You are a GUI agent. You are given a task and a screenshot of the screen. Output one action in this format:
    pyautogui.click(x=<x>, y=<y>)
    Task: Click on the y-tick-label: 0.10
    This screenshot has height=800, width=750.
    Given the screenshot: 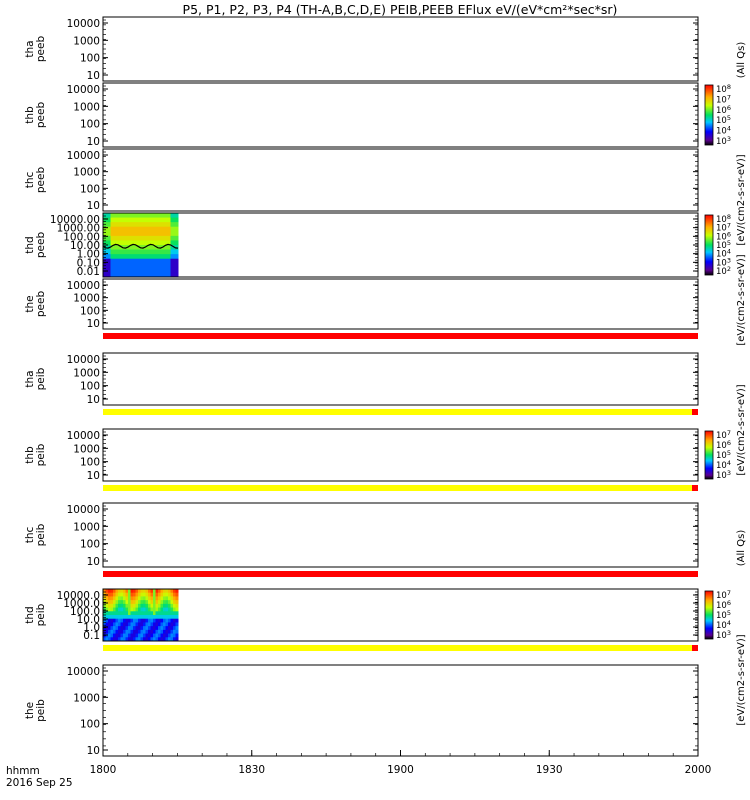 What is the action you would take?
    pyautogui.click(x=88, y=263)
    